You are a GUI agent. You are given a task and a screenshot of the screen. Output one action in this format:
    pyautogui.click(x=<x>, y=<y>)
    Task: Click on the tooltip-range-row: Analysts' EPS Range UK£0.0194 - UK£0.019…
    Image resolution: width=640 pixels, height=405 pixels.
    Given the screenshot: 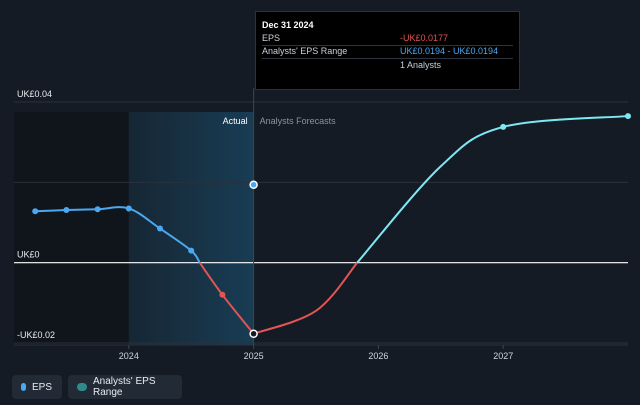 What is the action you would take?
    pyautogui.click(x=387, y=52)
    